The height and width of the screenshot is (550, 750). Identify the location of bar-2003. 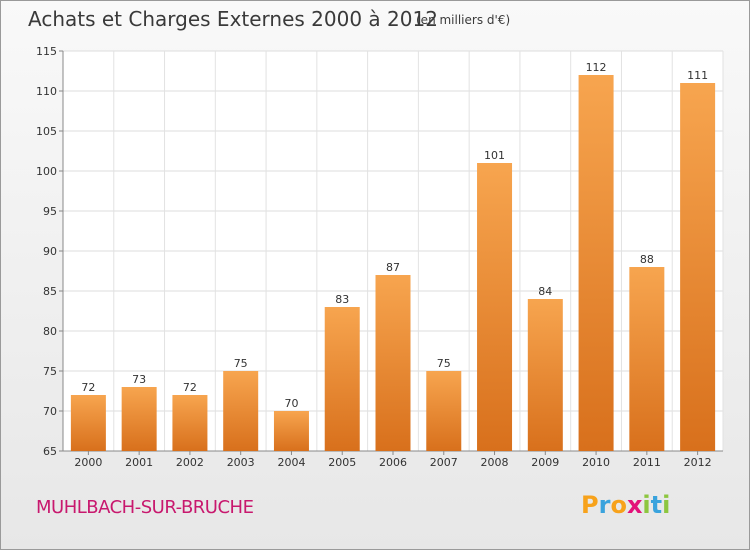
(241, 411).